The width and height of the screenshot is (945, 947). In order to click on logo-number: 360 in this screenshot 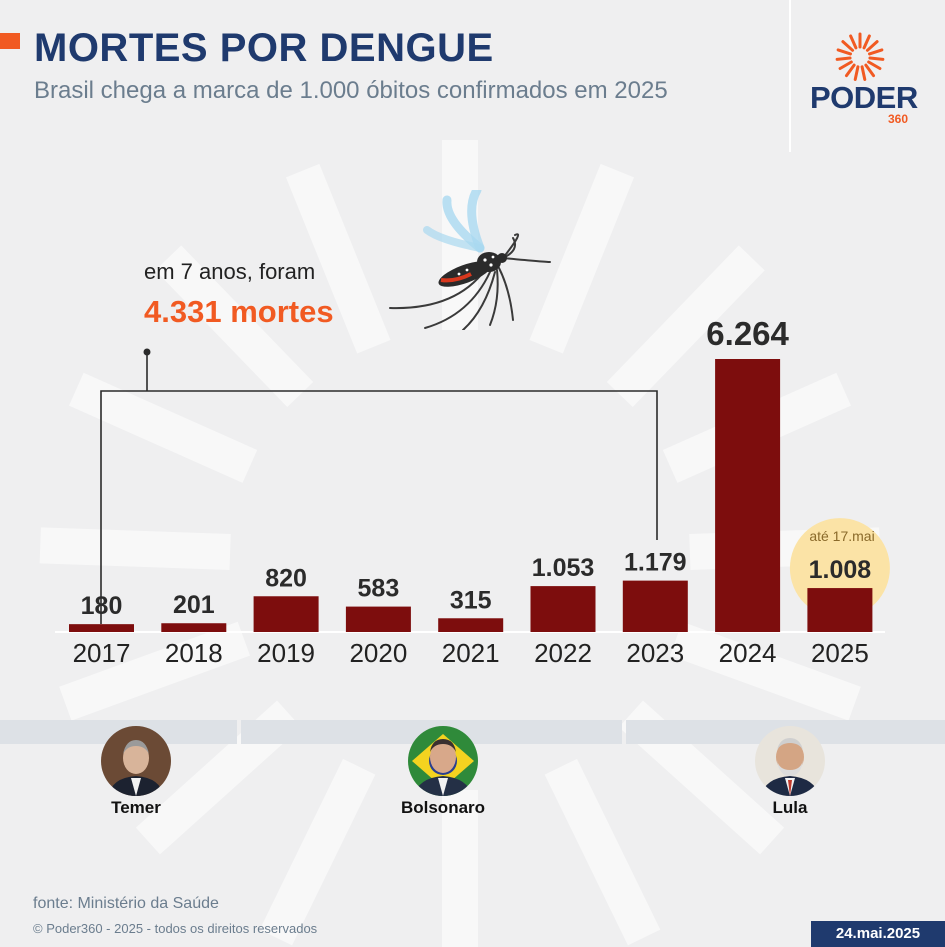, I will do `click(898, 119)`.